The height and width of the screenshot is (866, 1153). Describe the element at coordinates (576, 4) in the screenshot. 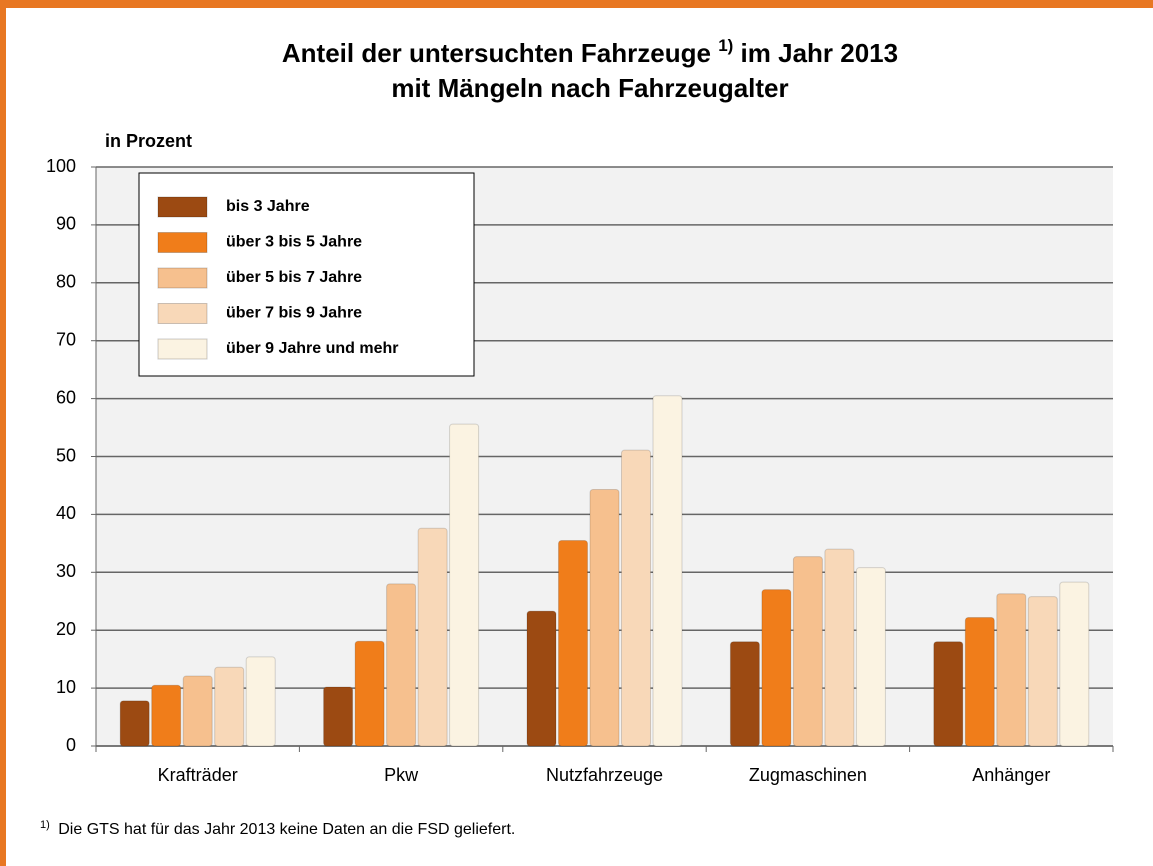

I see `frame-top` at that location.